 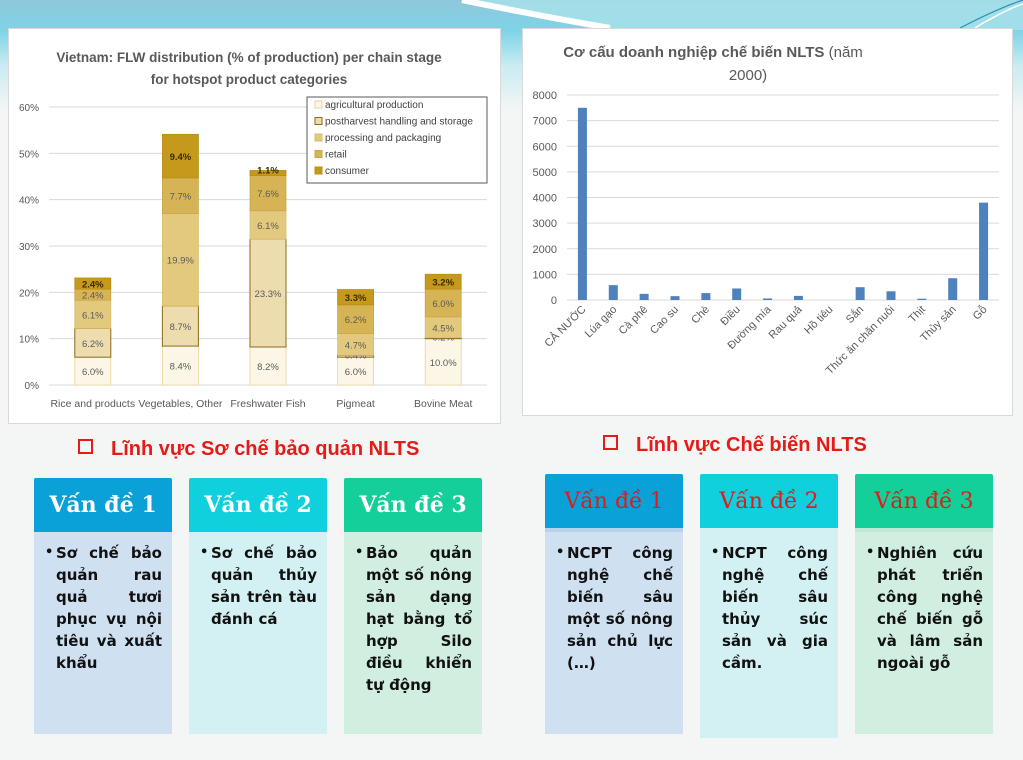 I want to click on segment-data-label: 3.3%, so click(x=356, y=298).